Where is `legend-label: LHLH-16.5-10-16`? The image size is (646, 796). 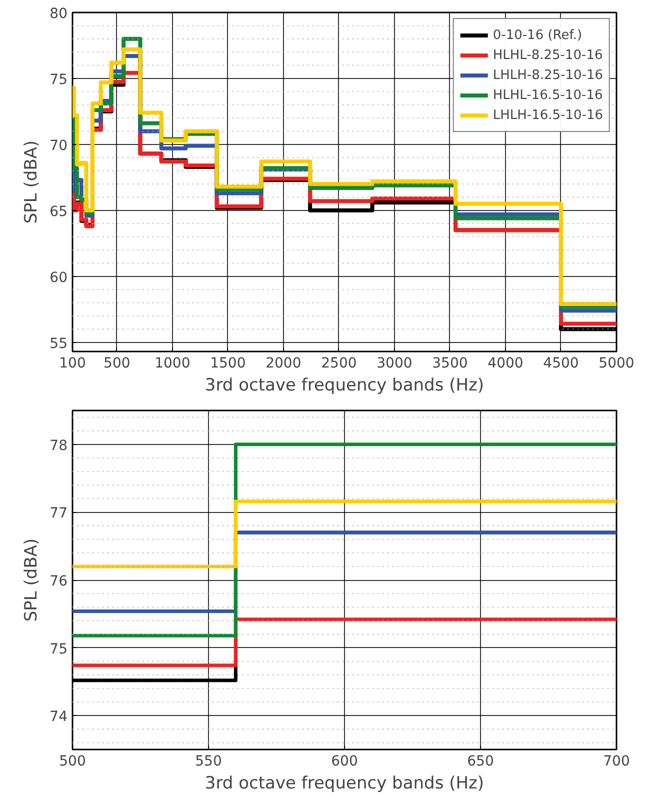
legend-label: LHLH-16.5-10-16 is located at coordinates (547, 115).